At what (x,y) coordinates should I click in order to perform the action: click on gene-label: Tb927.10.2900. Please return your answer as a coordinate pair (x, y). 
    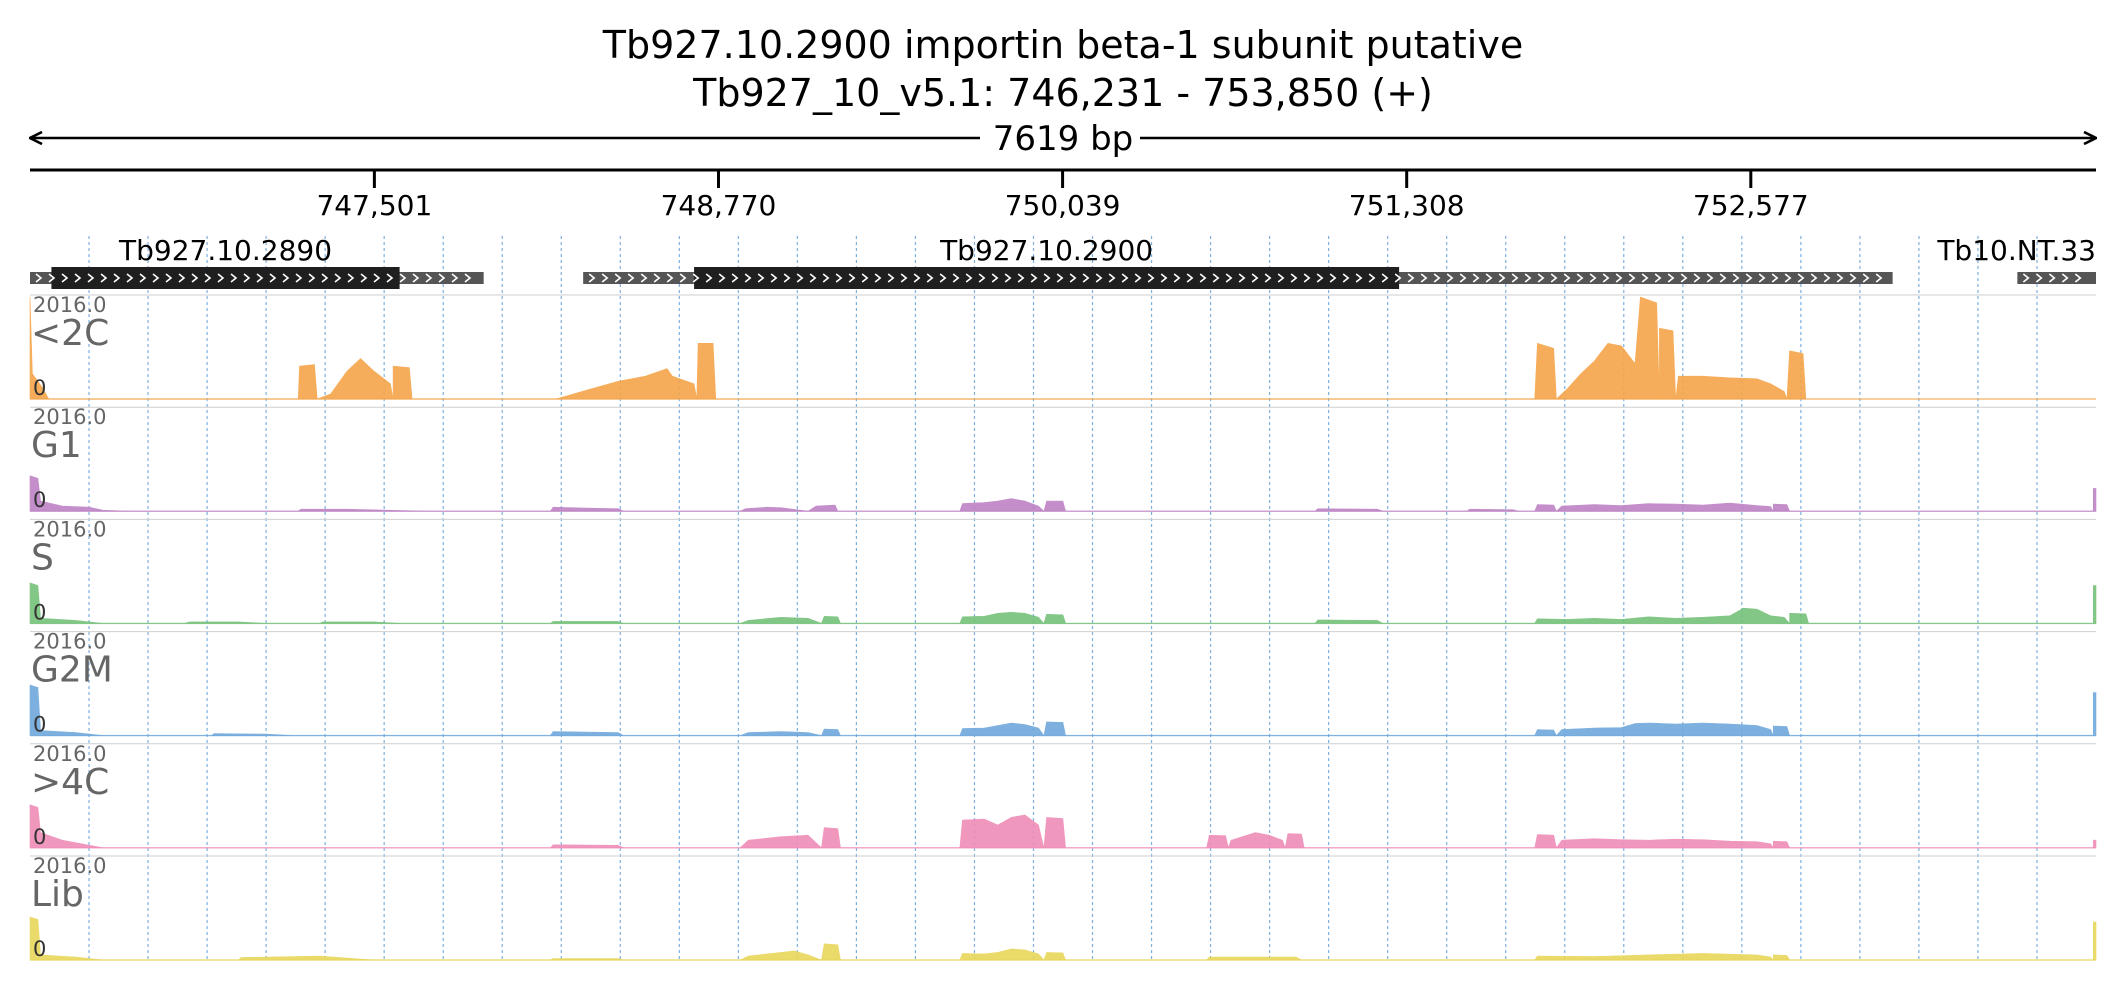
    Looking at the image, I should click on (1046, 250).